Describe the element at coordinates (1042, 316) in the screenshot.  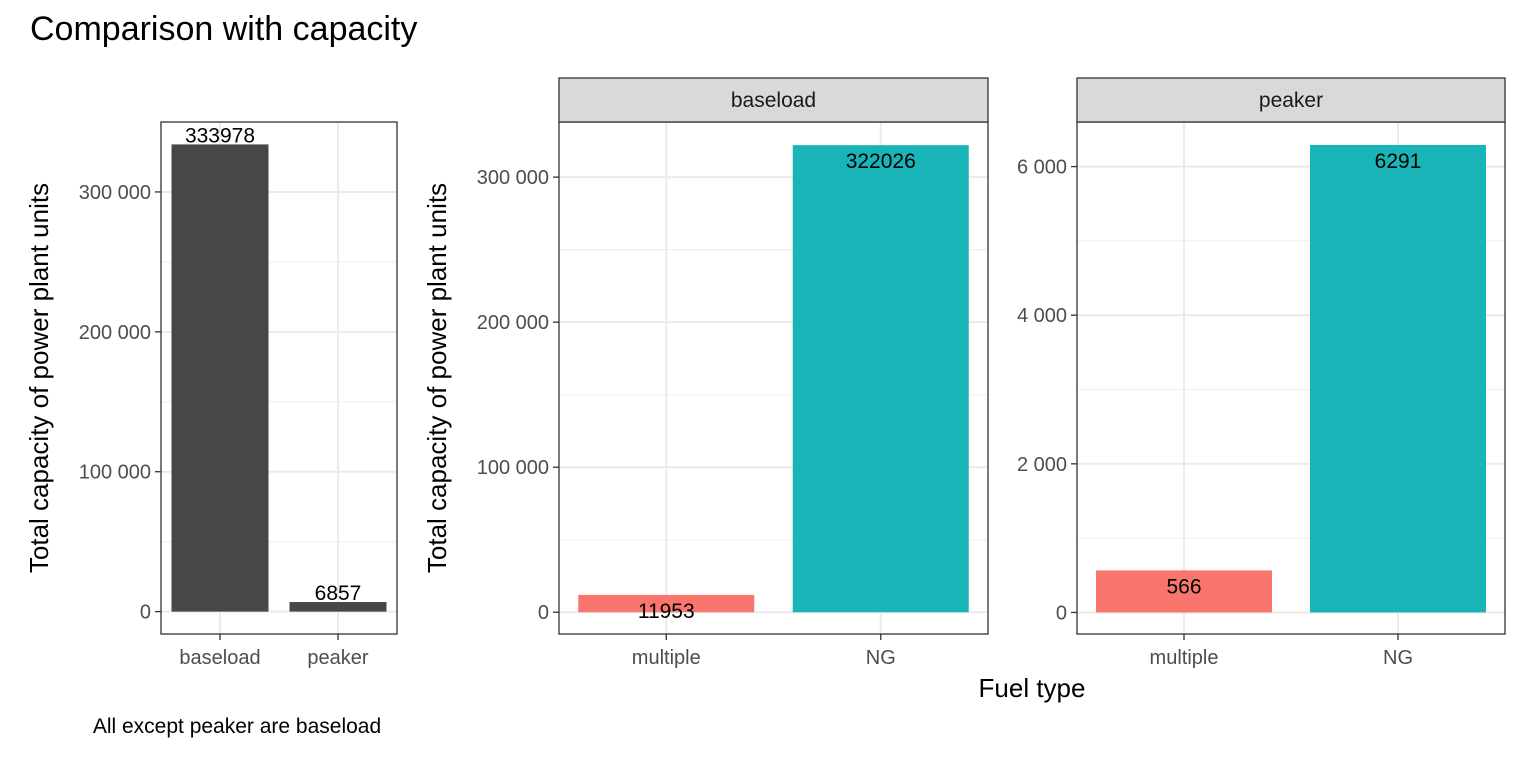
I see `peaker-y-tick-label: 4 000` at that location.